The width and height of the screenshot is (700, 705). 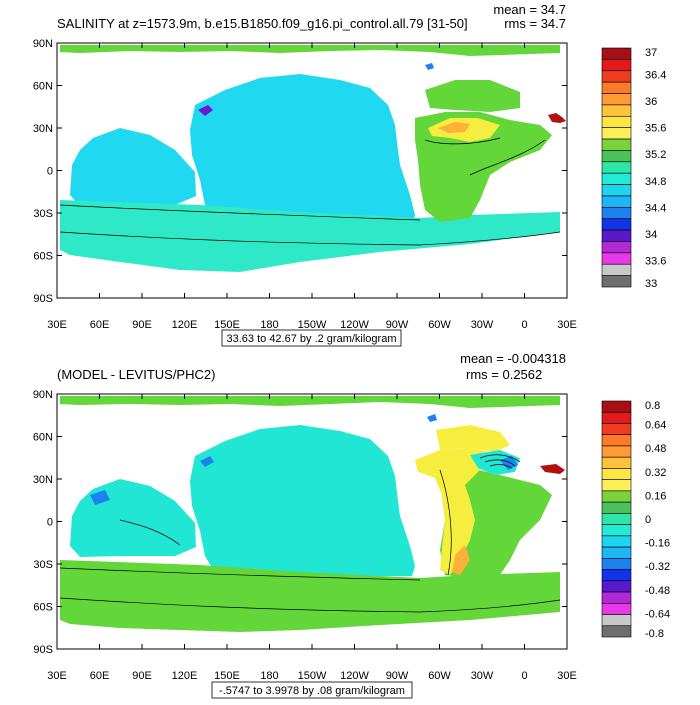 I want to click on lon-tick-label: 0, so click(x=524, y=325).